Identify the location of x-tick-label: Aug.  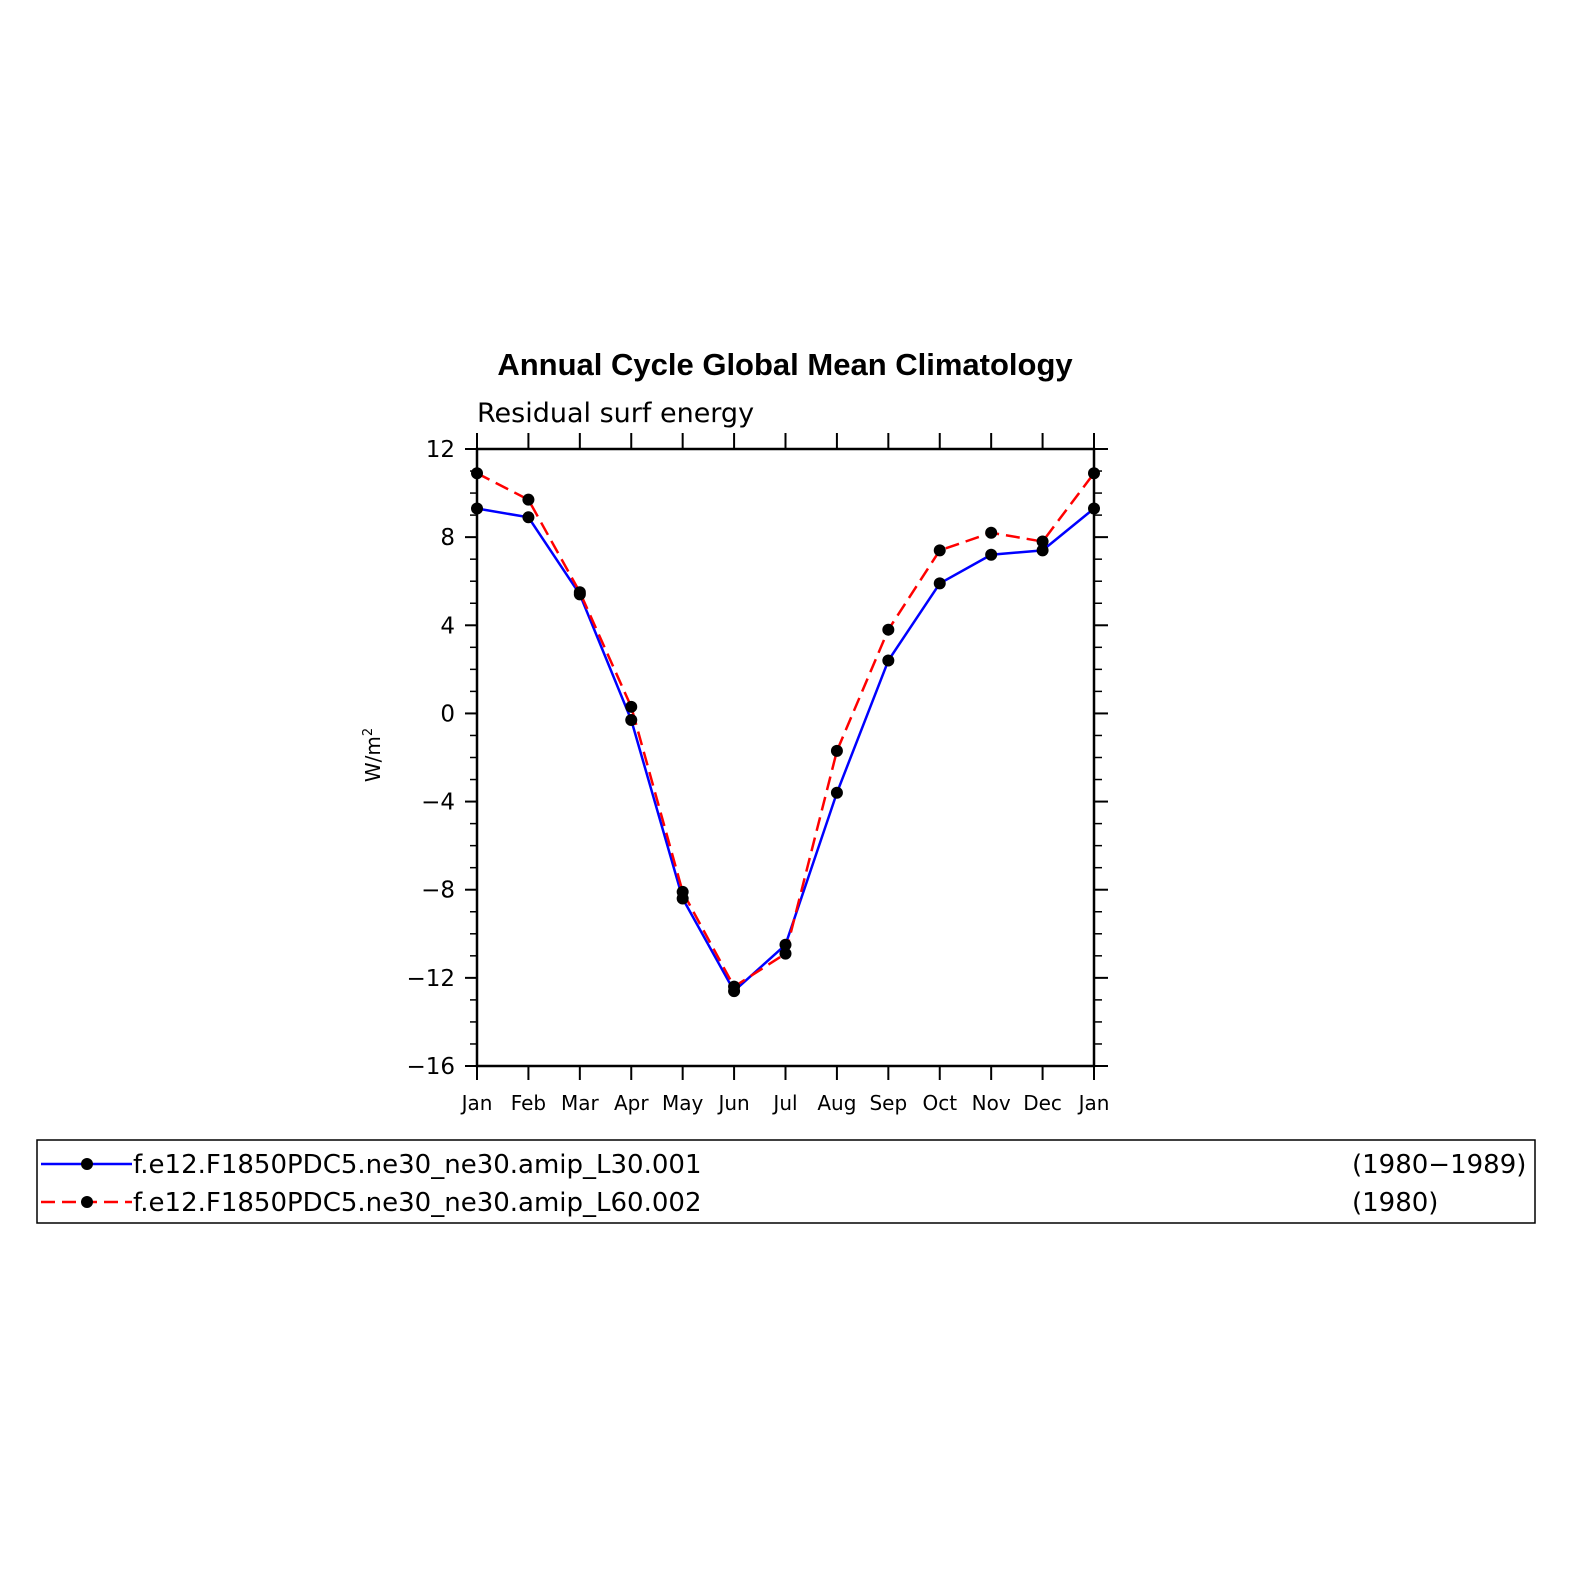
(836, 1103).